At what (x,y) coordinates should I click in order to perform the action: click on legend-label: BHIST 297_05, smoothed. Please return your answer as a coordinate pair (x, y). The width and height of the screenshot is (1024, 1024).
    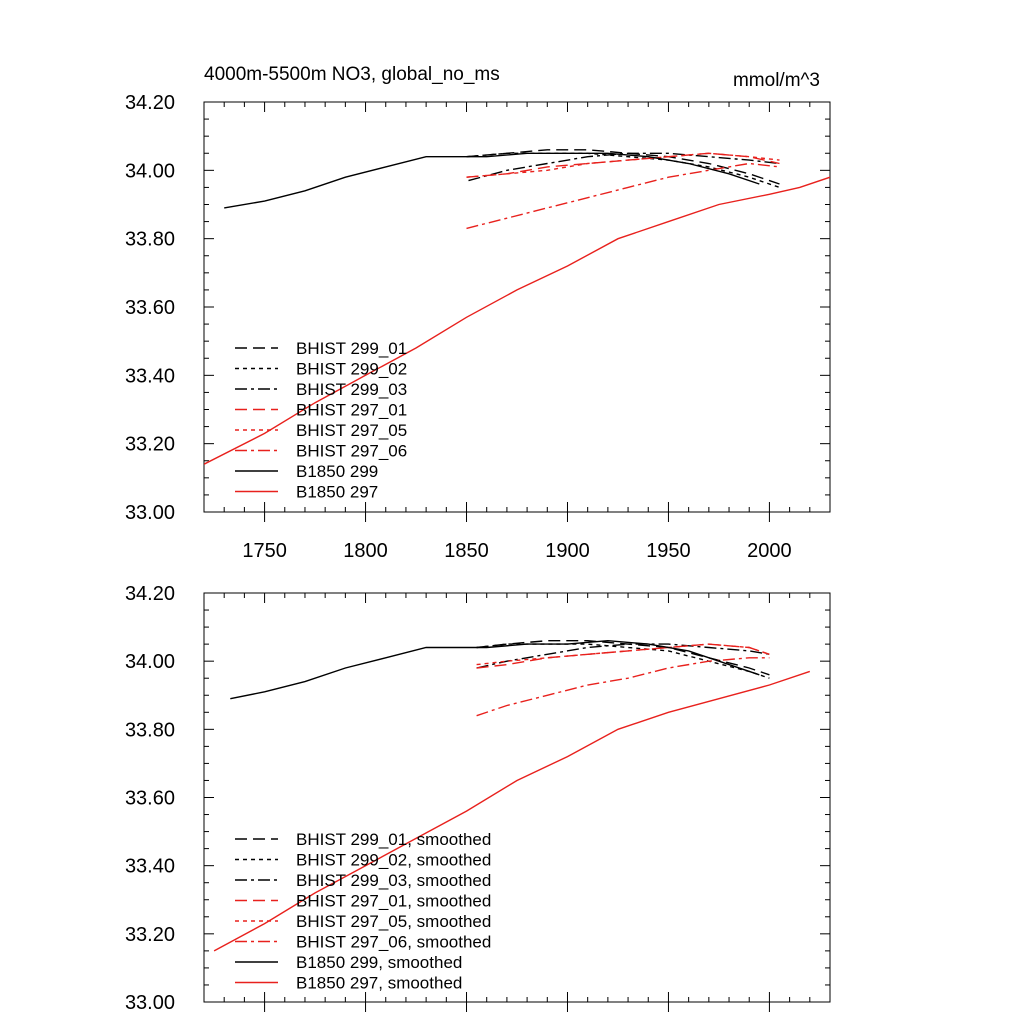
    Looking at the image, I should click on (393, 921).